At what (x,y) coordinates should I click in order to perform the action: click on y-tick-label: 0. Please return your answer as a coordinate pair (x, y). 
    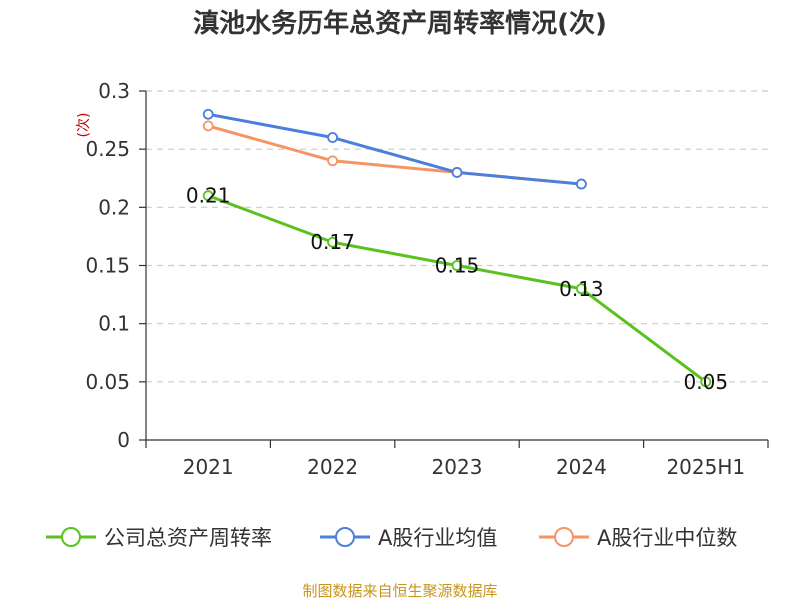
    Looking at the image, I should click on (123, 440).